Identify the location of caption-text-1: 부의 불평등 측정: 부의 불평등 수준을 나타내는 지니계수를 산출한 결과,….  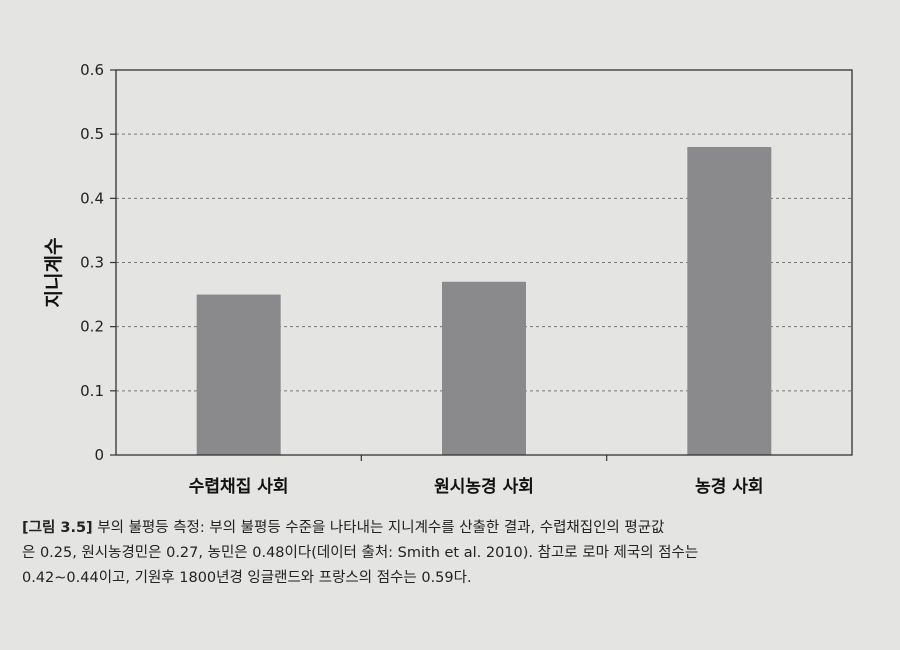
(378, 528).